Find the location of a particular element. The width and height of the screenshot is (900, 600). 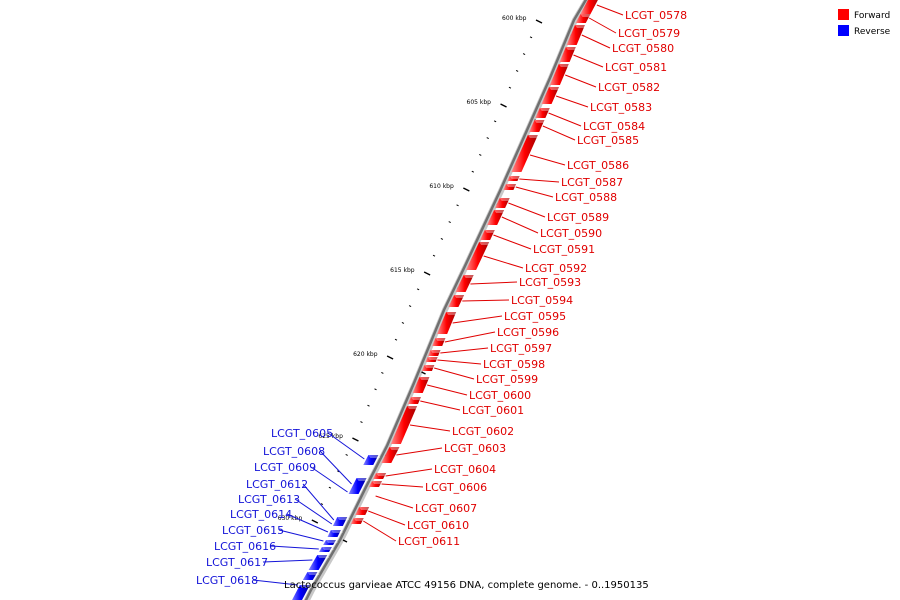

forward-gene-label: LCGT_0603 is located at coordinates (475, 448).